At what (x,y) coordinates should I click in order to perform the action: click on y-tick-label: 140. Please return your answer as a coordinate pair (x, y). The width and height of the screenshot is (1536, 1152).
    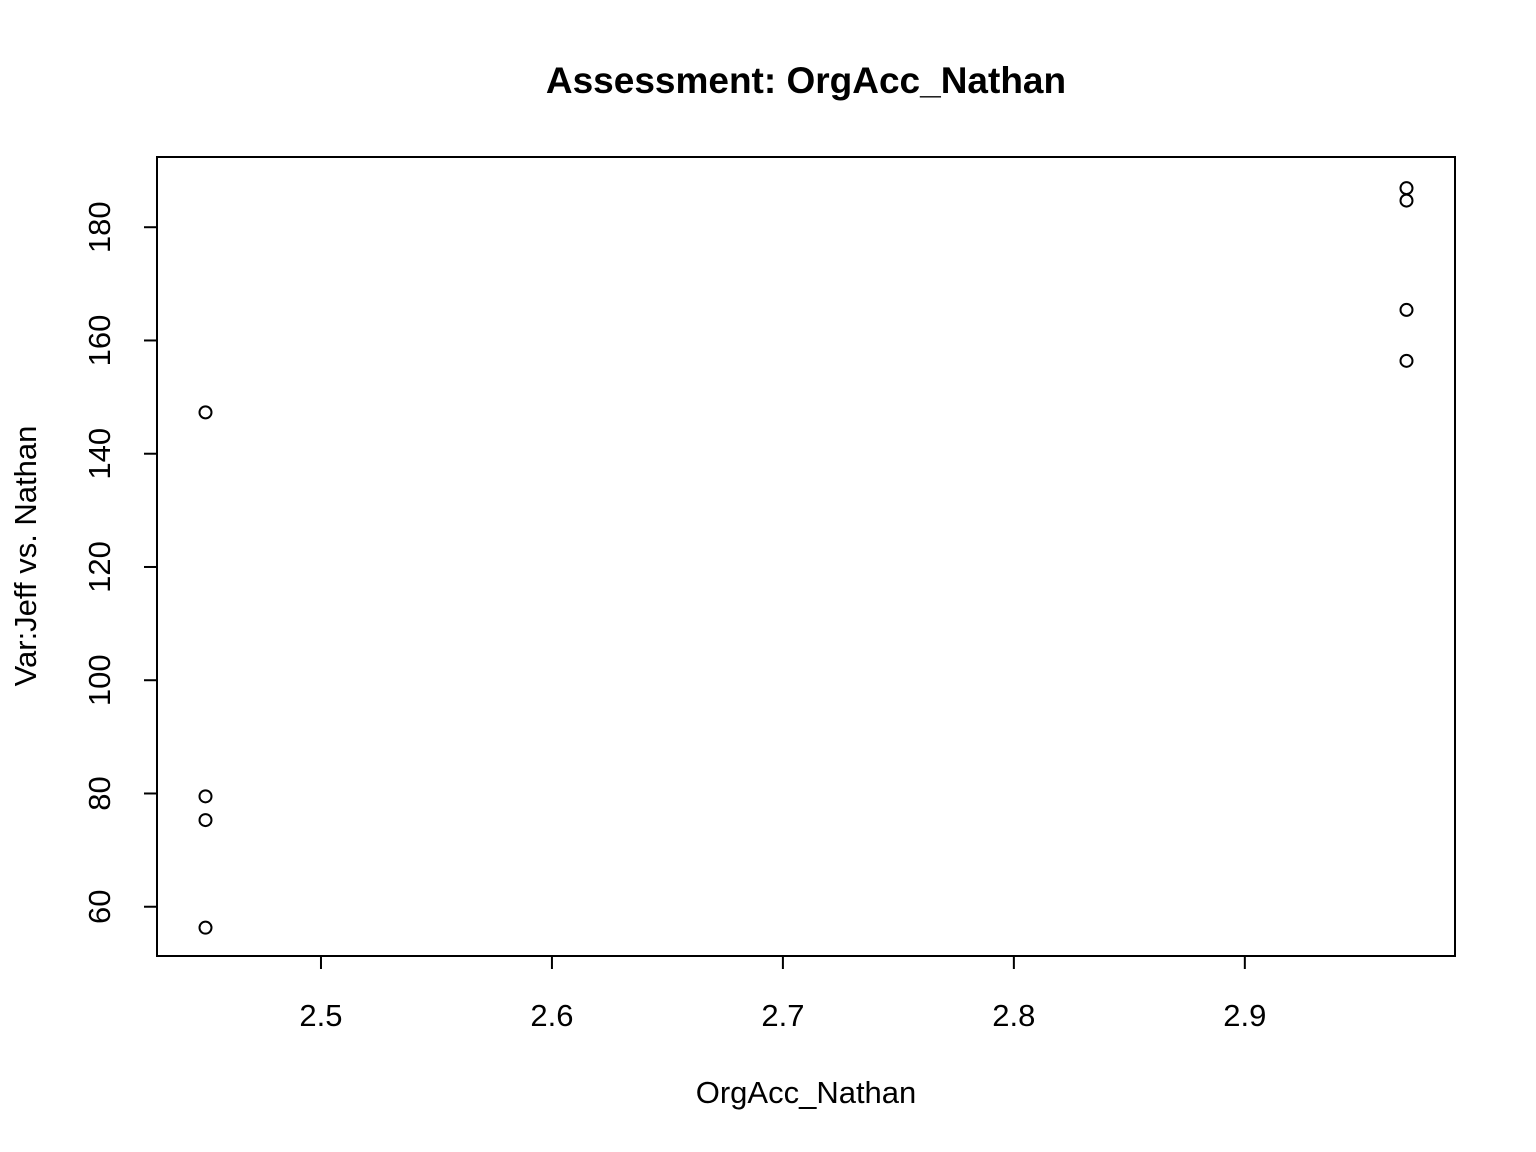
    Looking at the image, I should click on (99, 454).